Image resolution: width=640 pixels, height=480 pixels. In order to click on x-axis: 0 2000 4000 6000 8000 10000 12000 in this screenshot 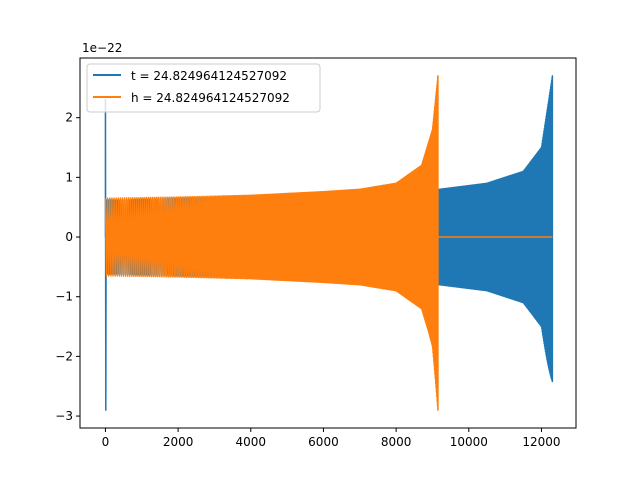, I will do `click(331, 438)`.